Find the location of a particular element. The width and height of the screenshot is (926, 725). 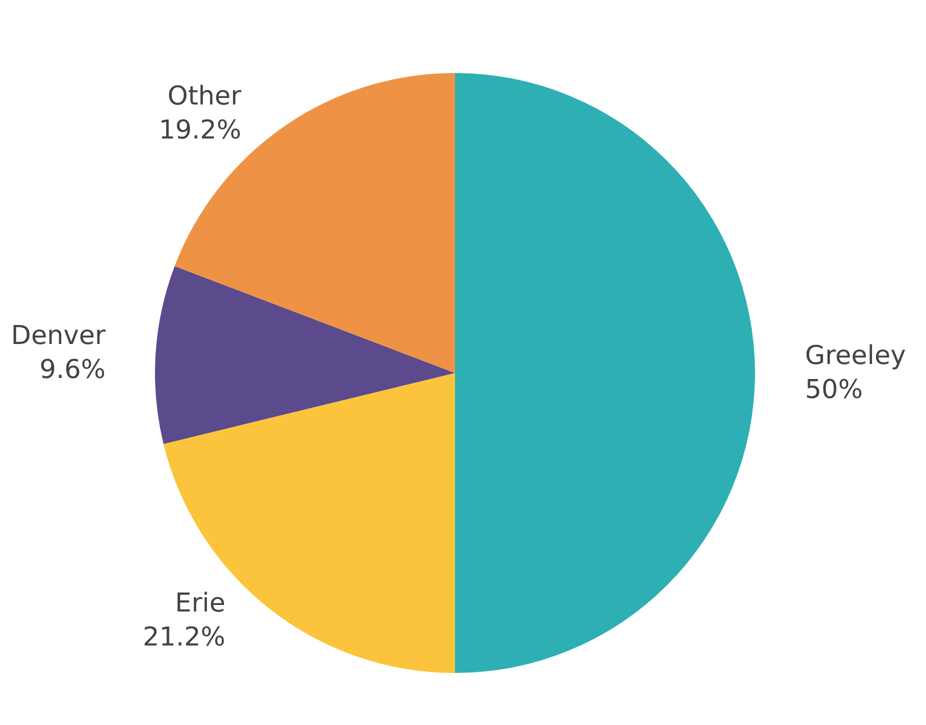

data-label: 50% is located at coordinates (834, 390).